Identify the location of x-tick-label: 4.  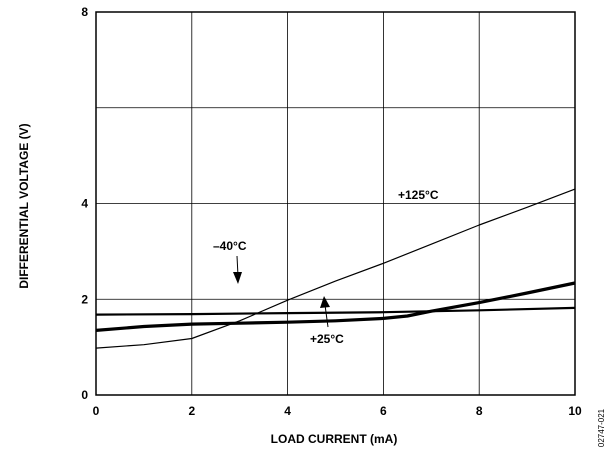
(287, 411).